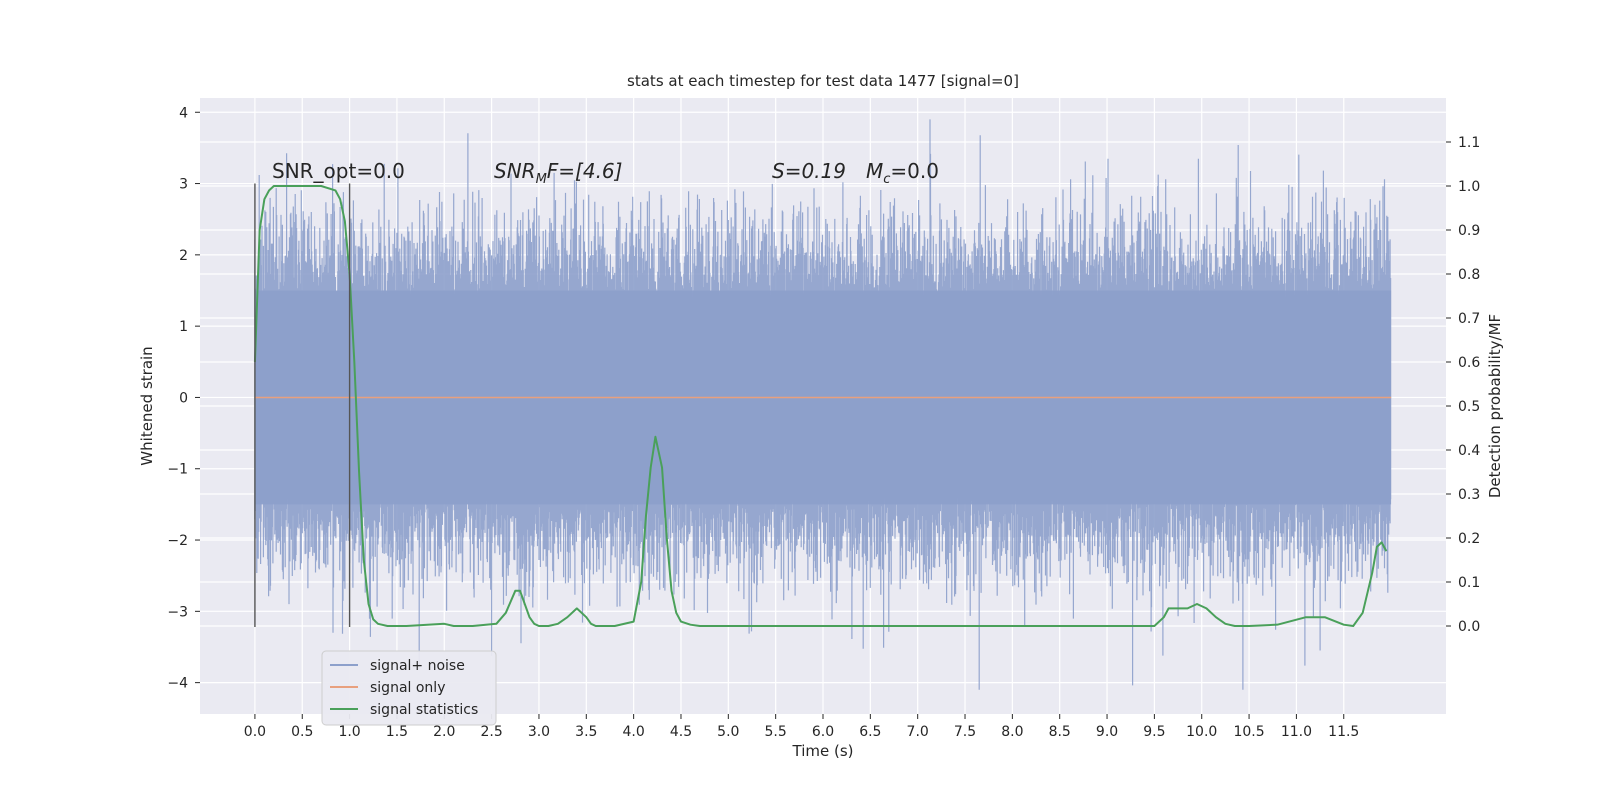 This screenshot has height=800, width=1600. What do you see at coordinates (1343, 732) in the screenshot?
I see `x-tick-label: 11.5` at bounding box center [1343, 732].